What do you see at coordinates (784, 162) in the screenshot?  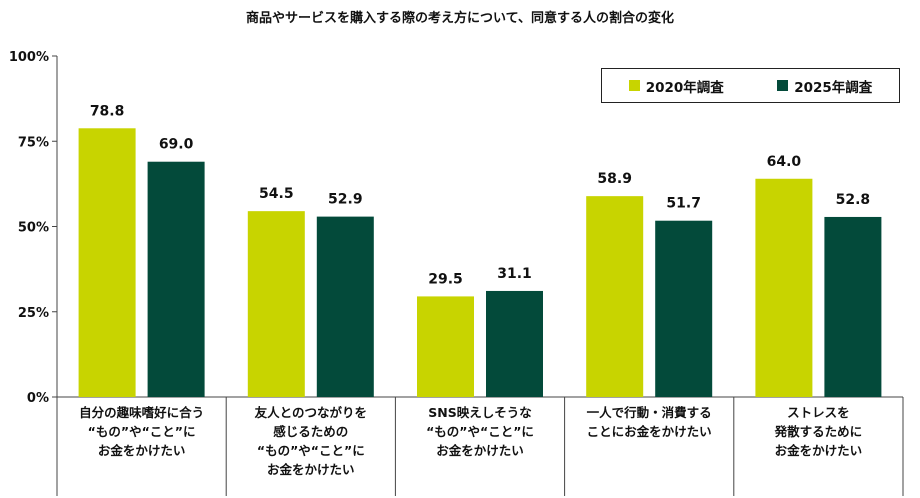 I see `data-label: 64.0` at bounding box center [784, 162].